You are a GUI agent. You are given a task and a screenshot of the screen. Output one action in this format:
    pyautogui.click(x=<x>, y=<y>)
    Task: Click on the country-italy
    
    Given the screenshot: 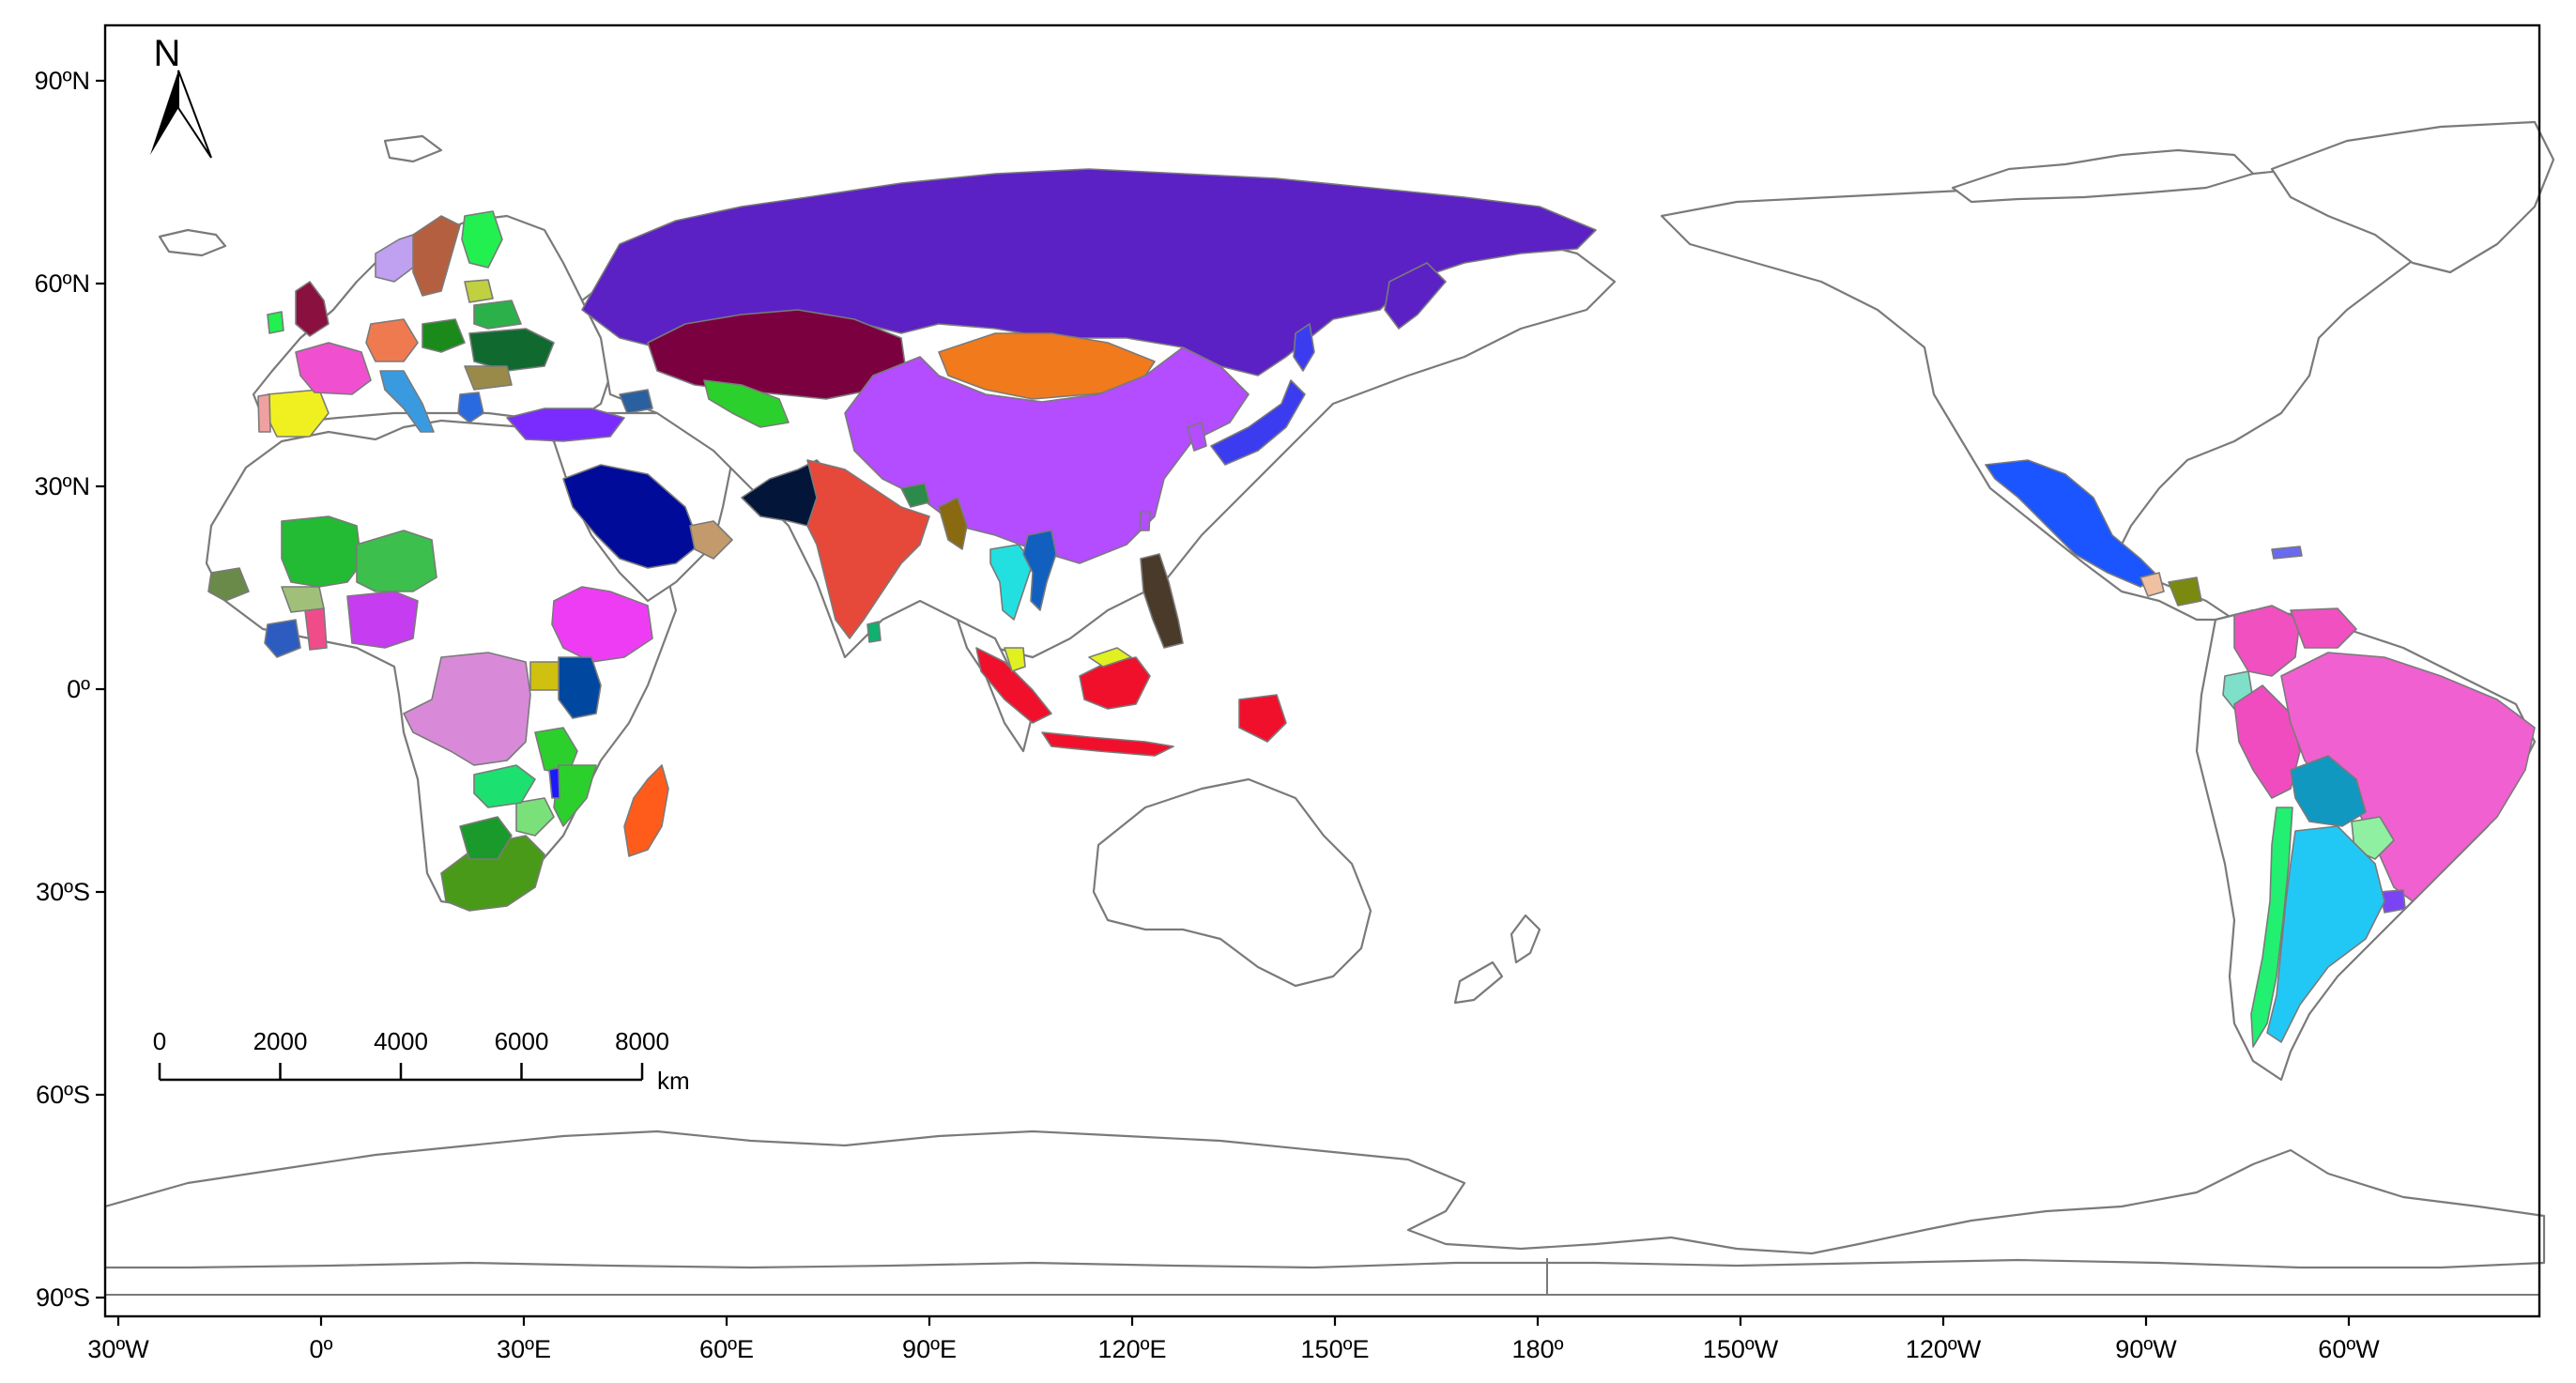 What is the action you would take?
    pyautogui.click(x=407, y=401)
    